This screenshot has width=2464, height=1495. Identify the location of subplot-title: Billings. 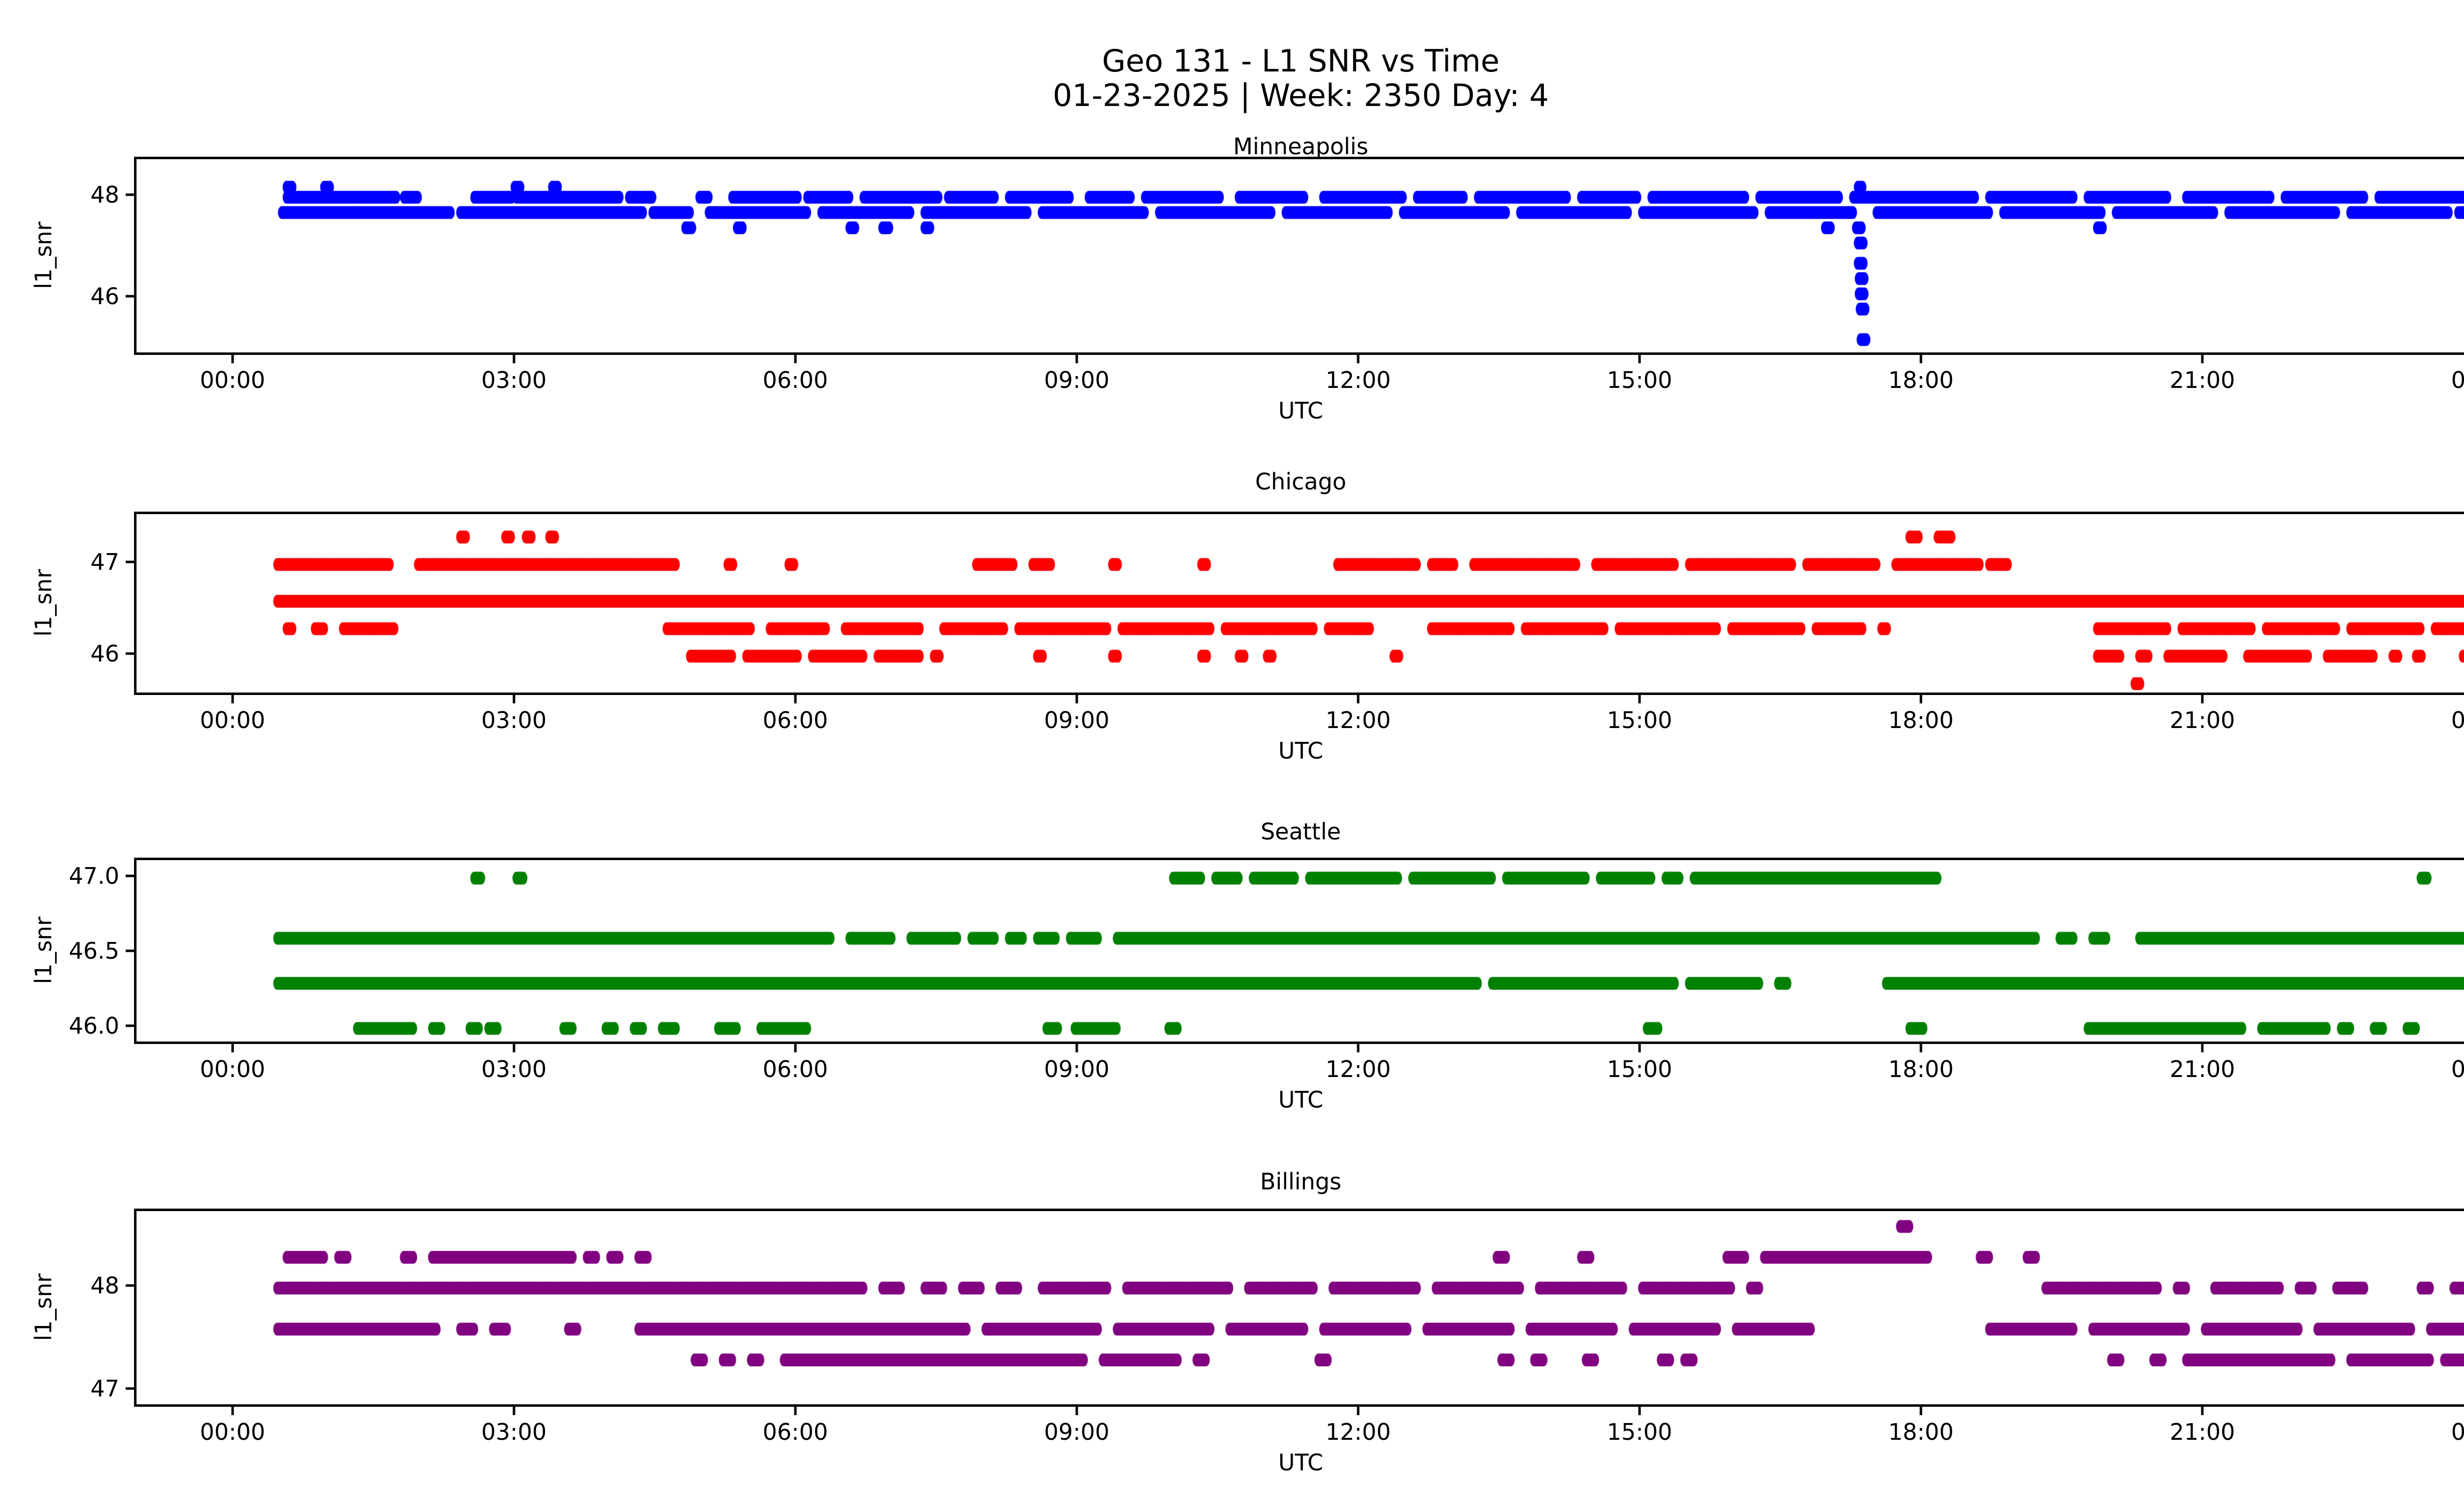
(1300, 1181).